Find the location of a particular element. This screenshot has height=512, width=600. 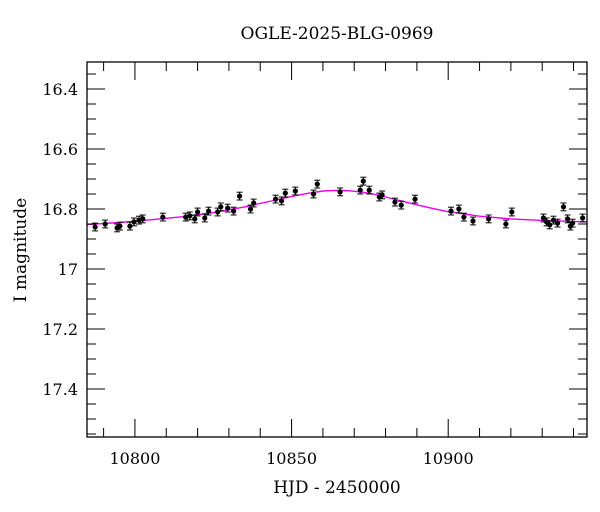

y-tick-label: 16.4 is located at coordinates (60, 89).